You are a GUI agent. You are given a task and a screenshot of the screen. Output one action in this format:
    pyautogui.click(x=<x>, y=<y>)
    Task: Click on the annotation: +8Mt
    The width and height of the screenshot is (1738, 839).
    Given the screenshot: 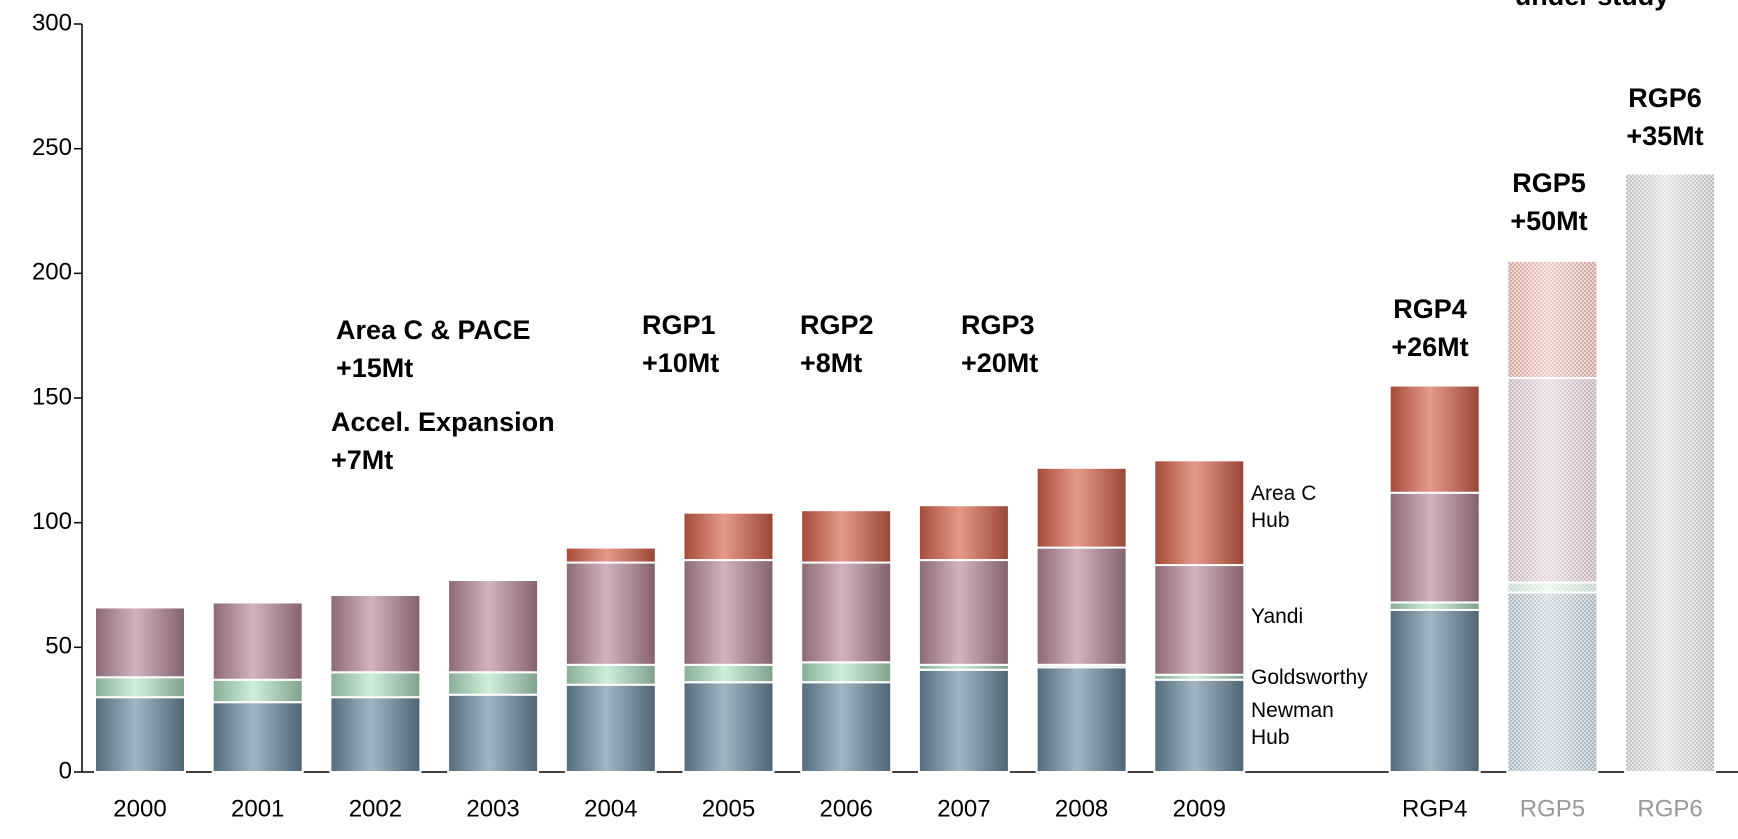 What is the action you would take?
    pyautogui.click(x=831, y=363)
    